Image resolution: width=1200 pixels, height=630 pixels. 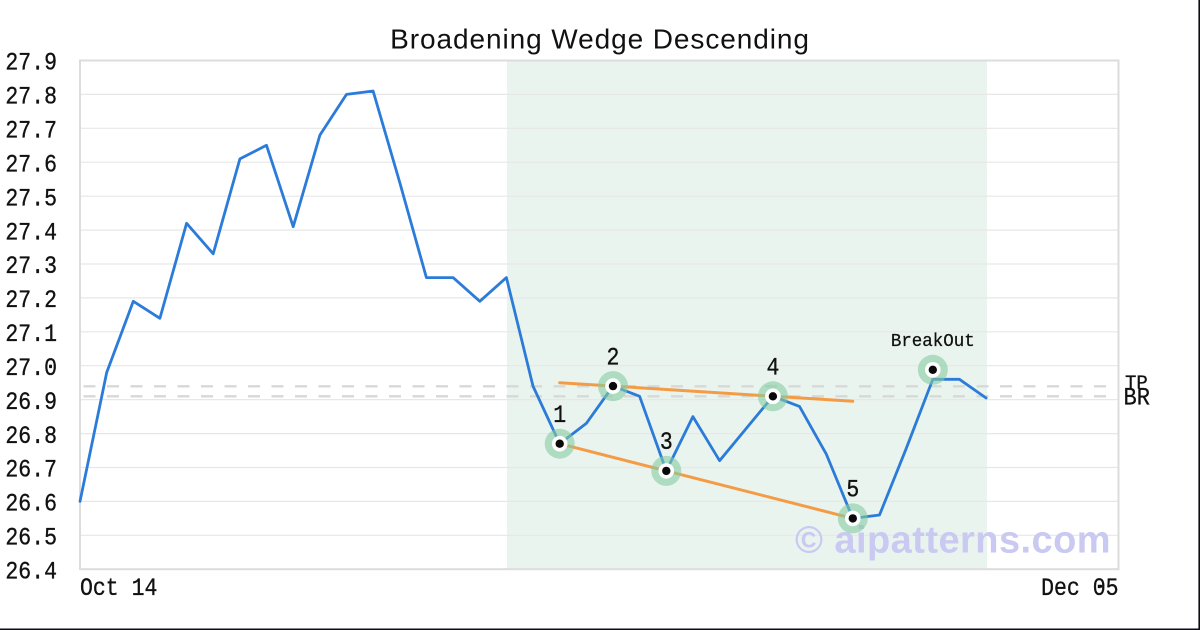 I want to click on svg-text: 4, so click(x=772, y=368).